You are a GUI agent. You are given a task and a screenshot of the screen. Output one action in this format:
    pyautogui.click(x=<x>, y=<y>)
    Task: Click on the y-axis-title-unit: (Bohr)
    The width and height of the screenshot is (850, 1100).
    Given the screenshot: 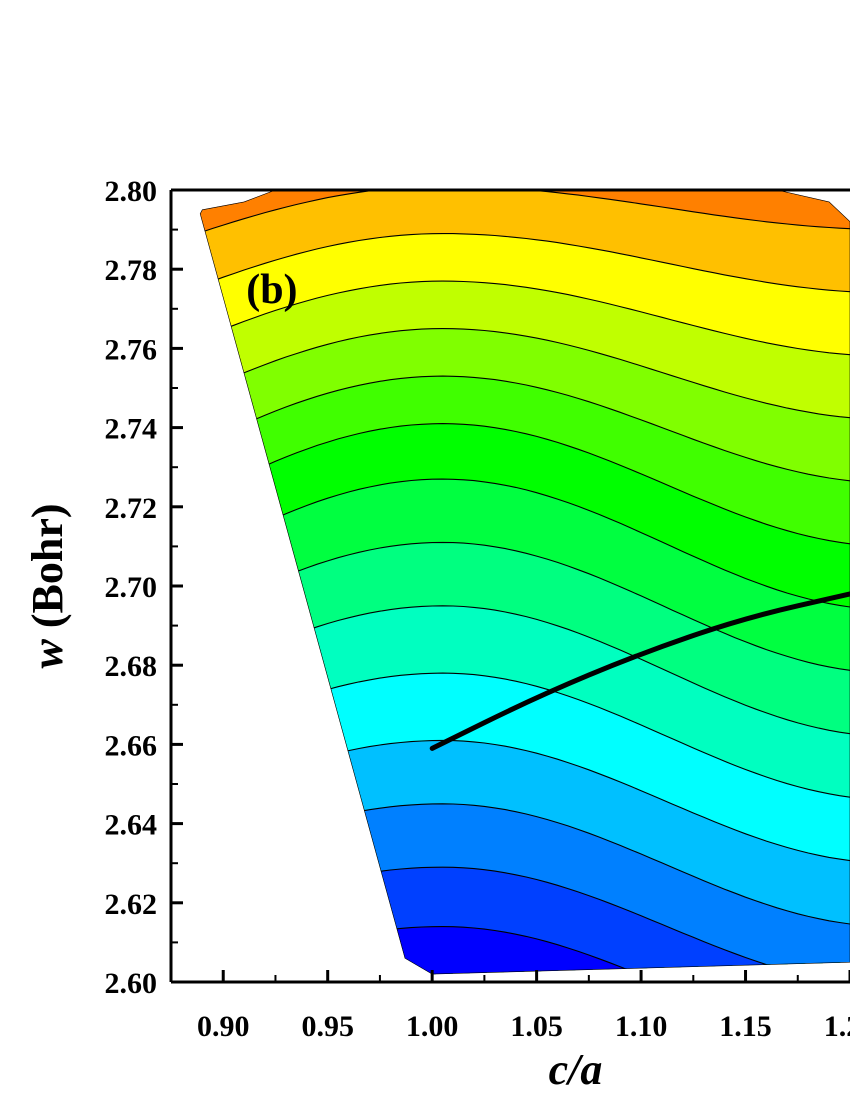 What is the action you would take?
    pyautogui.click(x=47, y=571)
    